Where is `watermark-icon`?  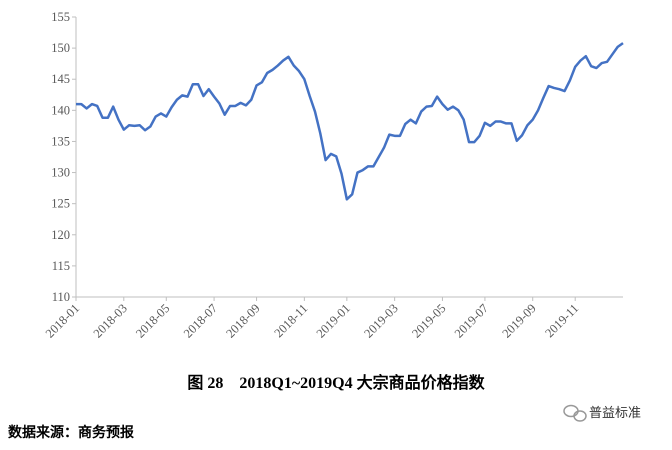
watermark-icon is located at coordinates (575, 413).